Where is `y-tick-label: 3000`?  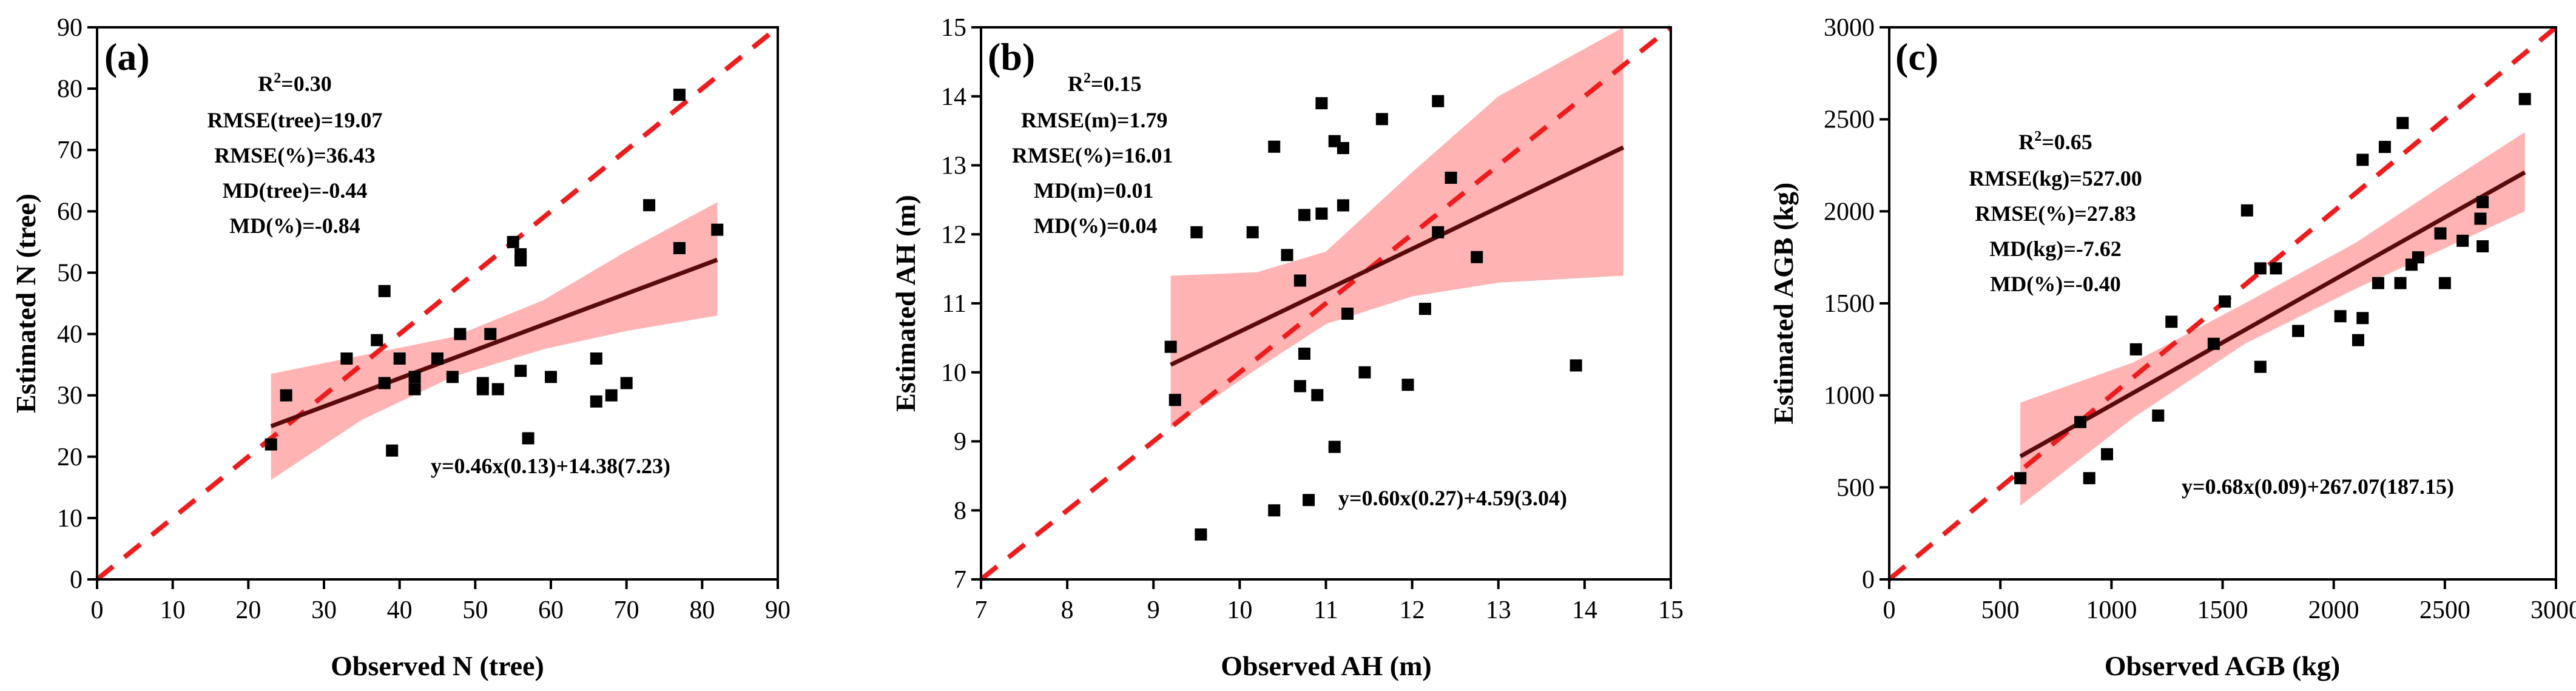
y-tick-label: 3000 is located at coordinates (1849, 28).